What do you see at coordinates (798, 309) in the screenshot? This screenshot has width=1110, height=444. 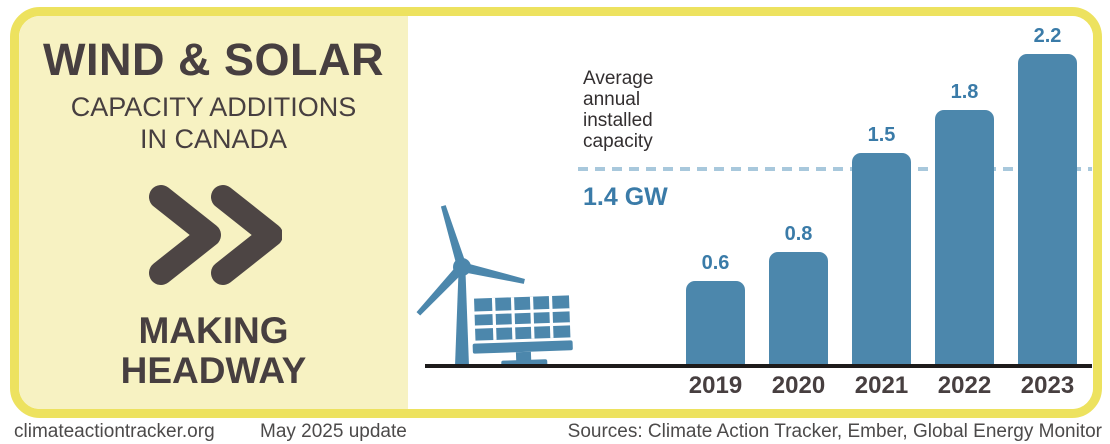 I see `bar-2020` at bounding box center [798, 309].